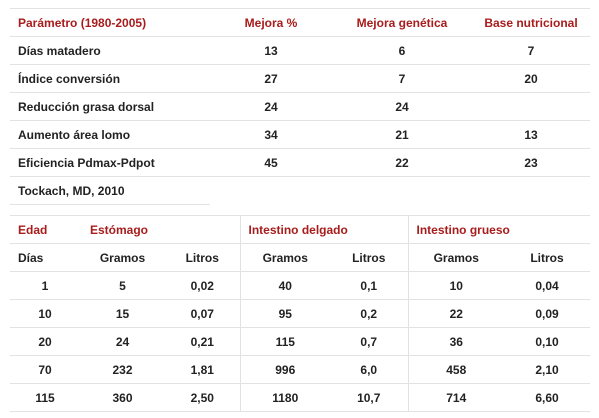 The width and height of the screenshot is (599, 418). Describe the element at coordinates (455, 341) in the screenshot. I see `cell: 36` at that location.